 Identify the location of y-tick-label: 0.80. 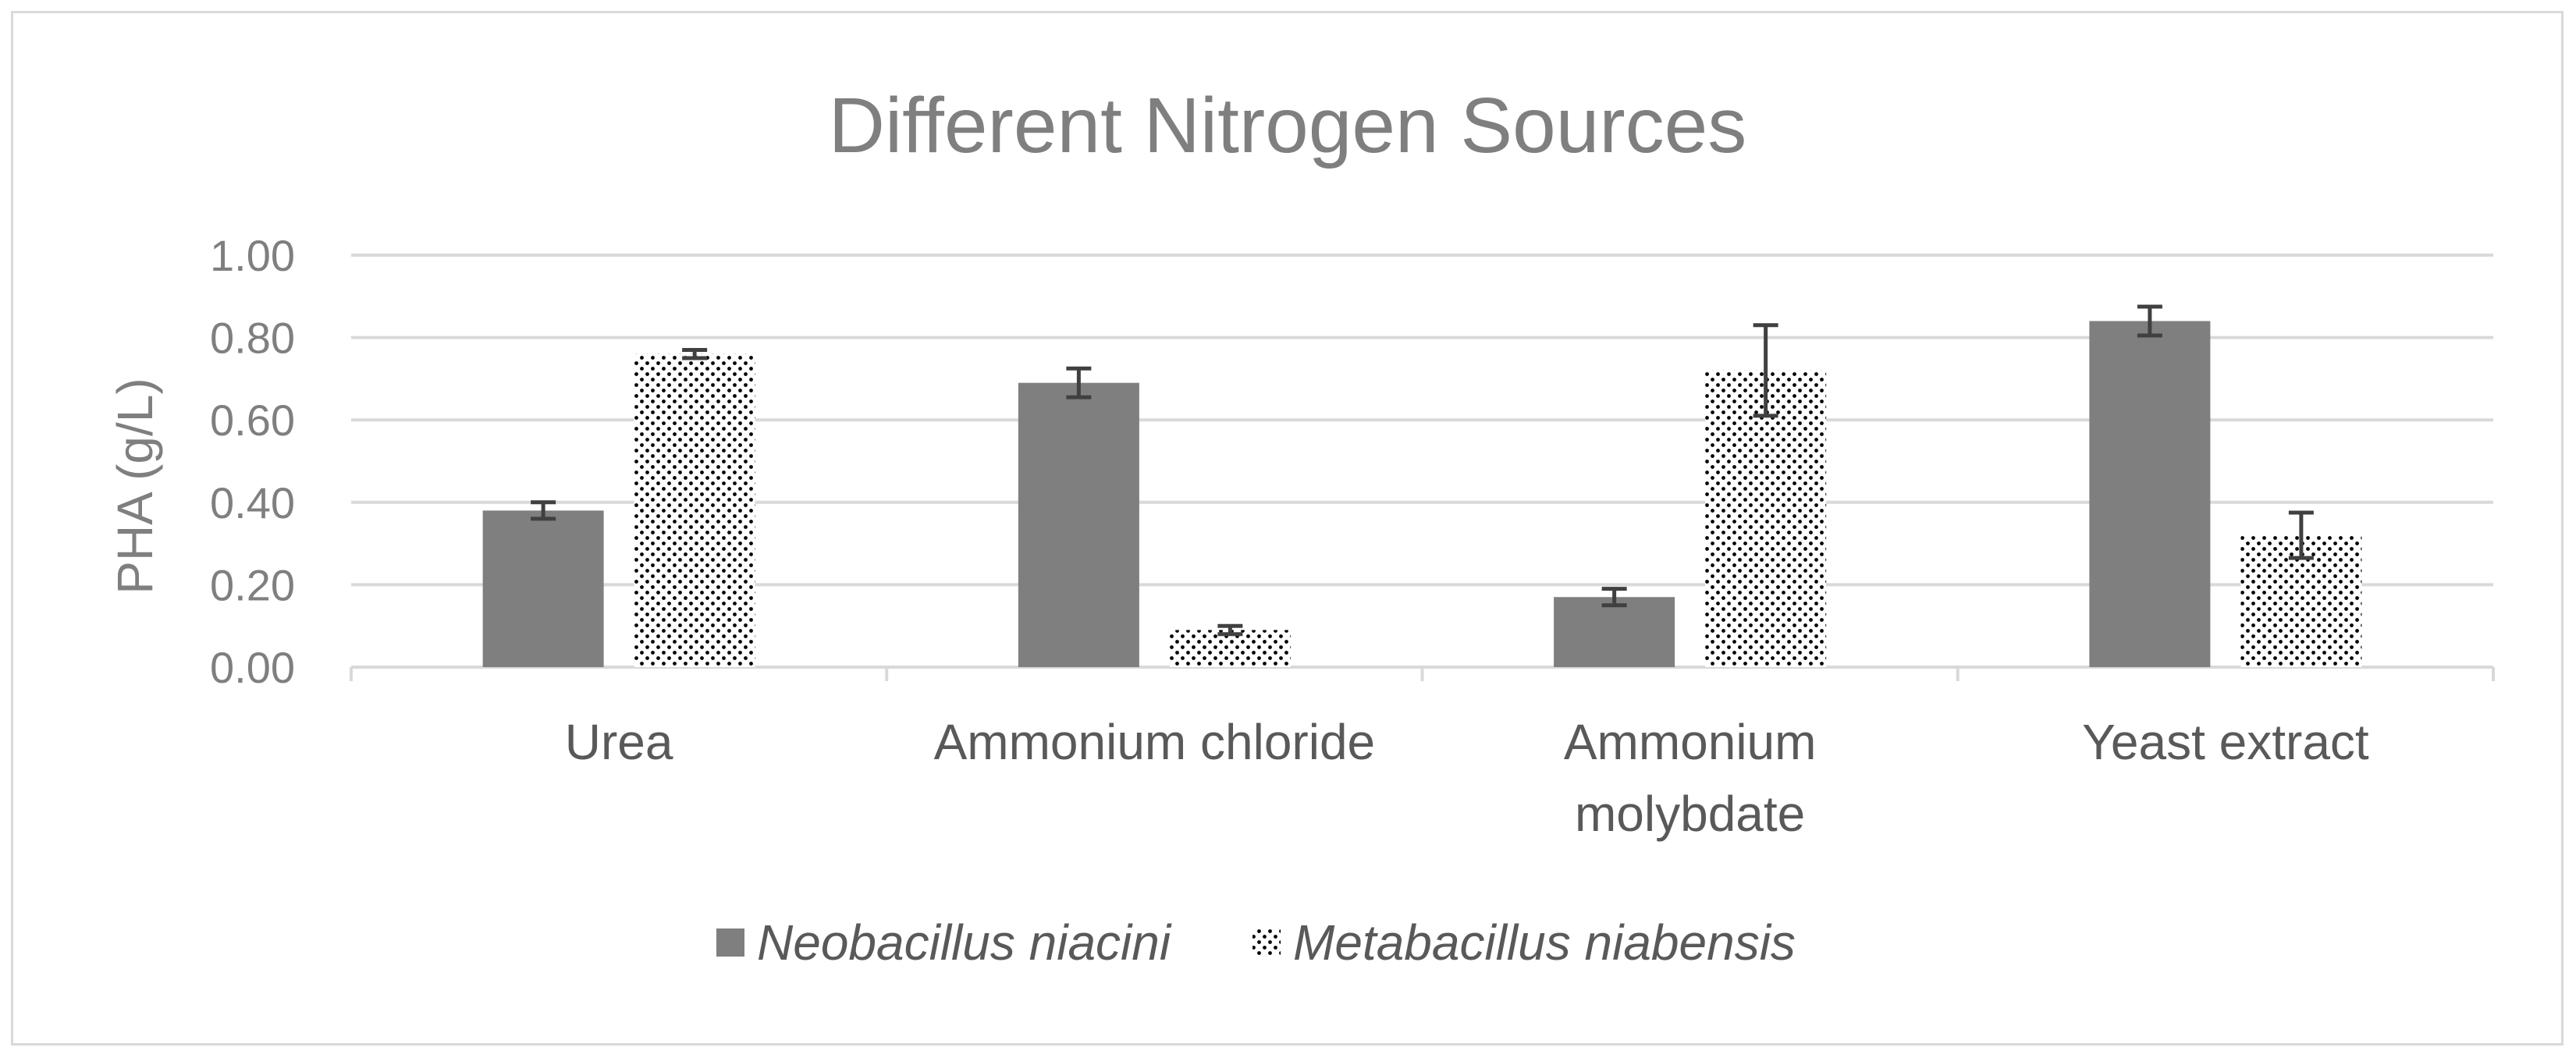
(253, 338).